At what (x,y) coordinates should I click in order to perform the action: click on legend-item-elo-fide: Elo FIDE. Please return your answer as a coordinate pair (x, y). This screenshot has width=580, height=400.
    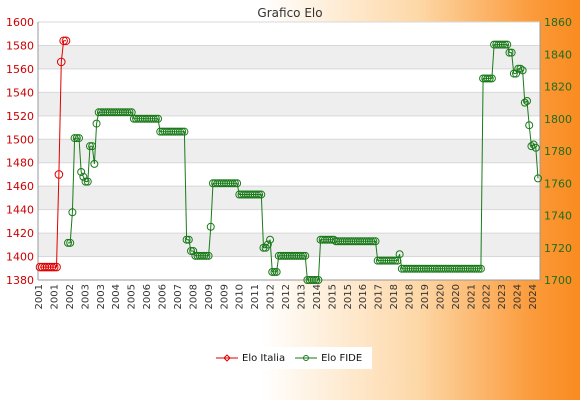
    Looking at the image, I should click on (328, 358).